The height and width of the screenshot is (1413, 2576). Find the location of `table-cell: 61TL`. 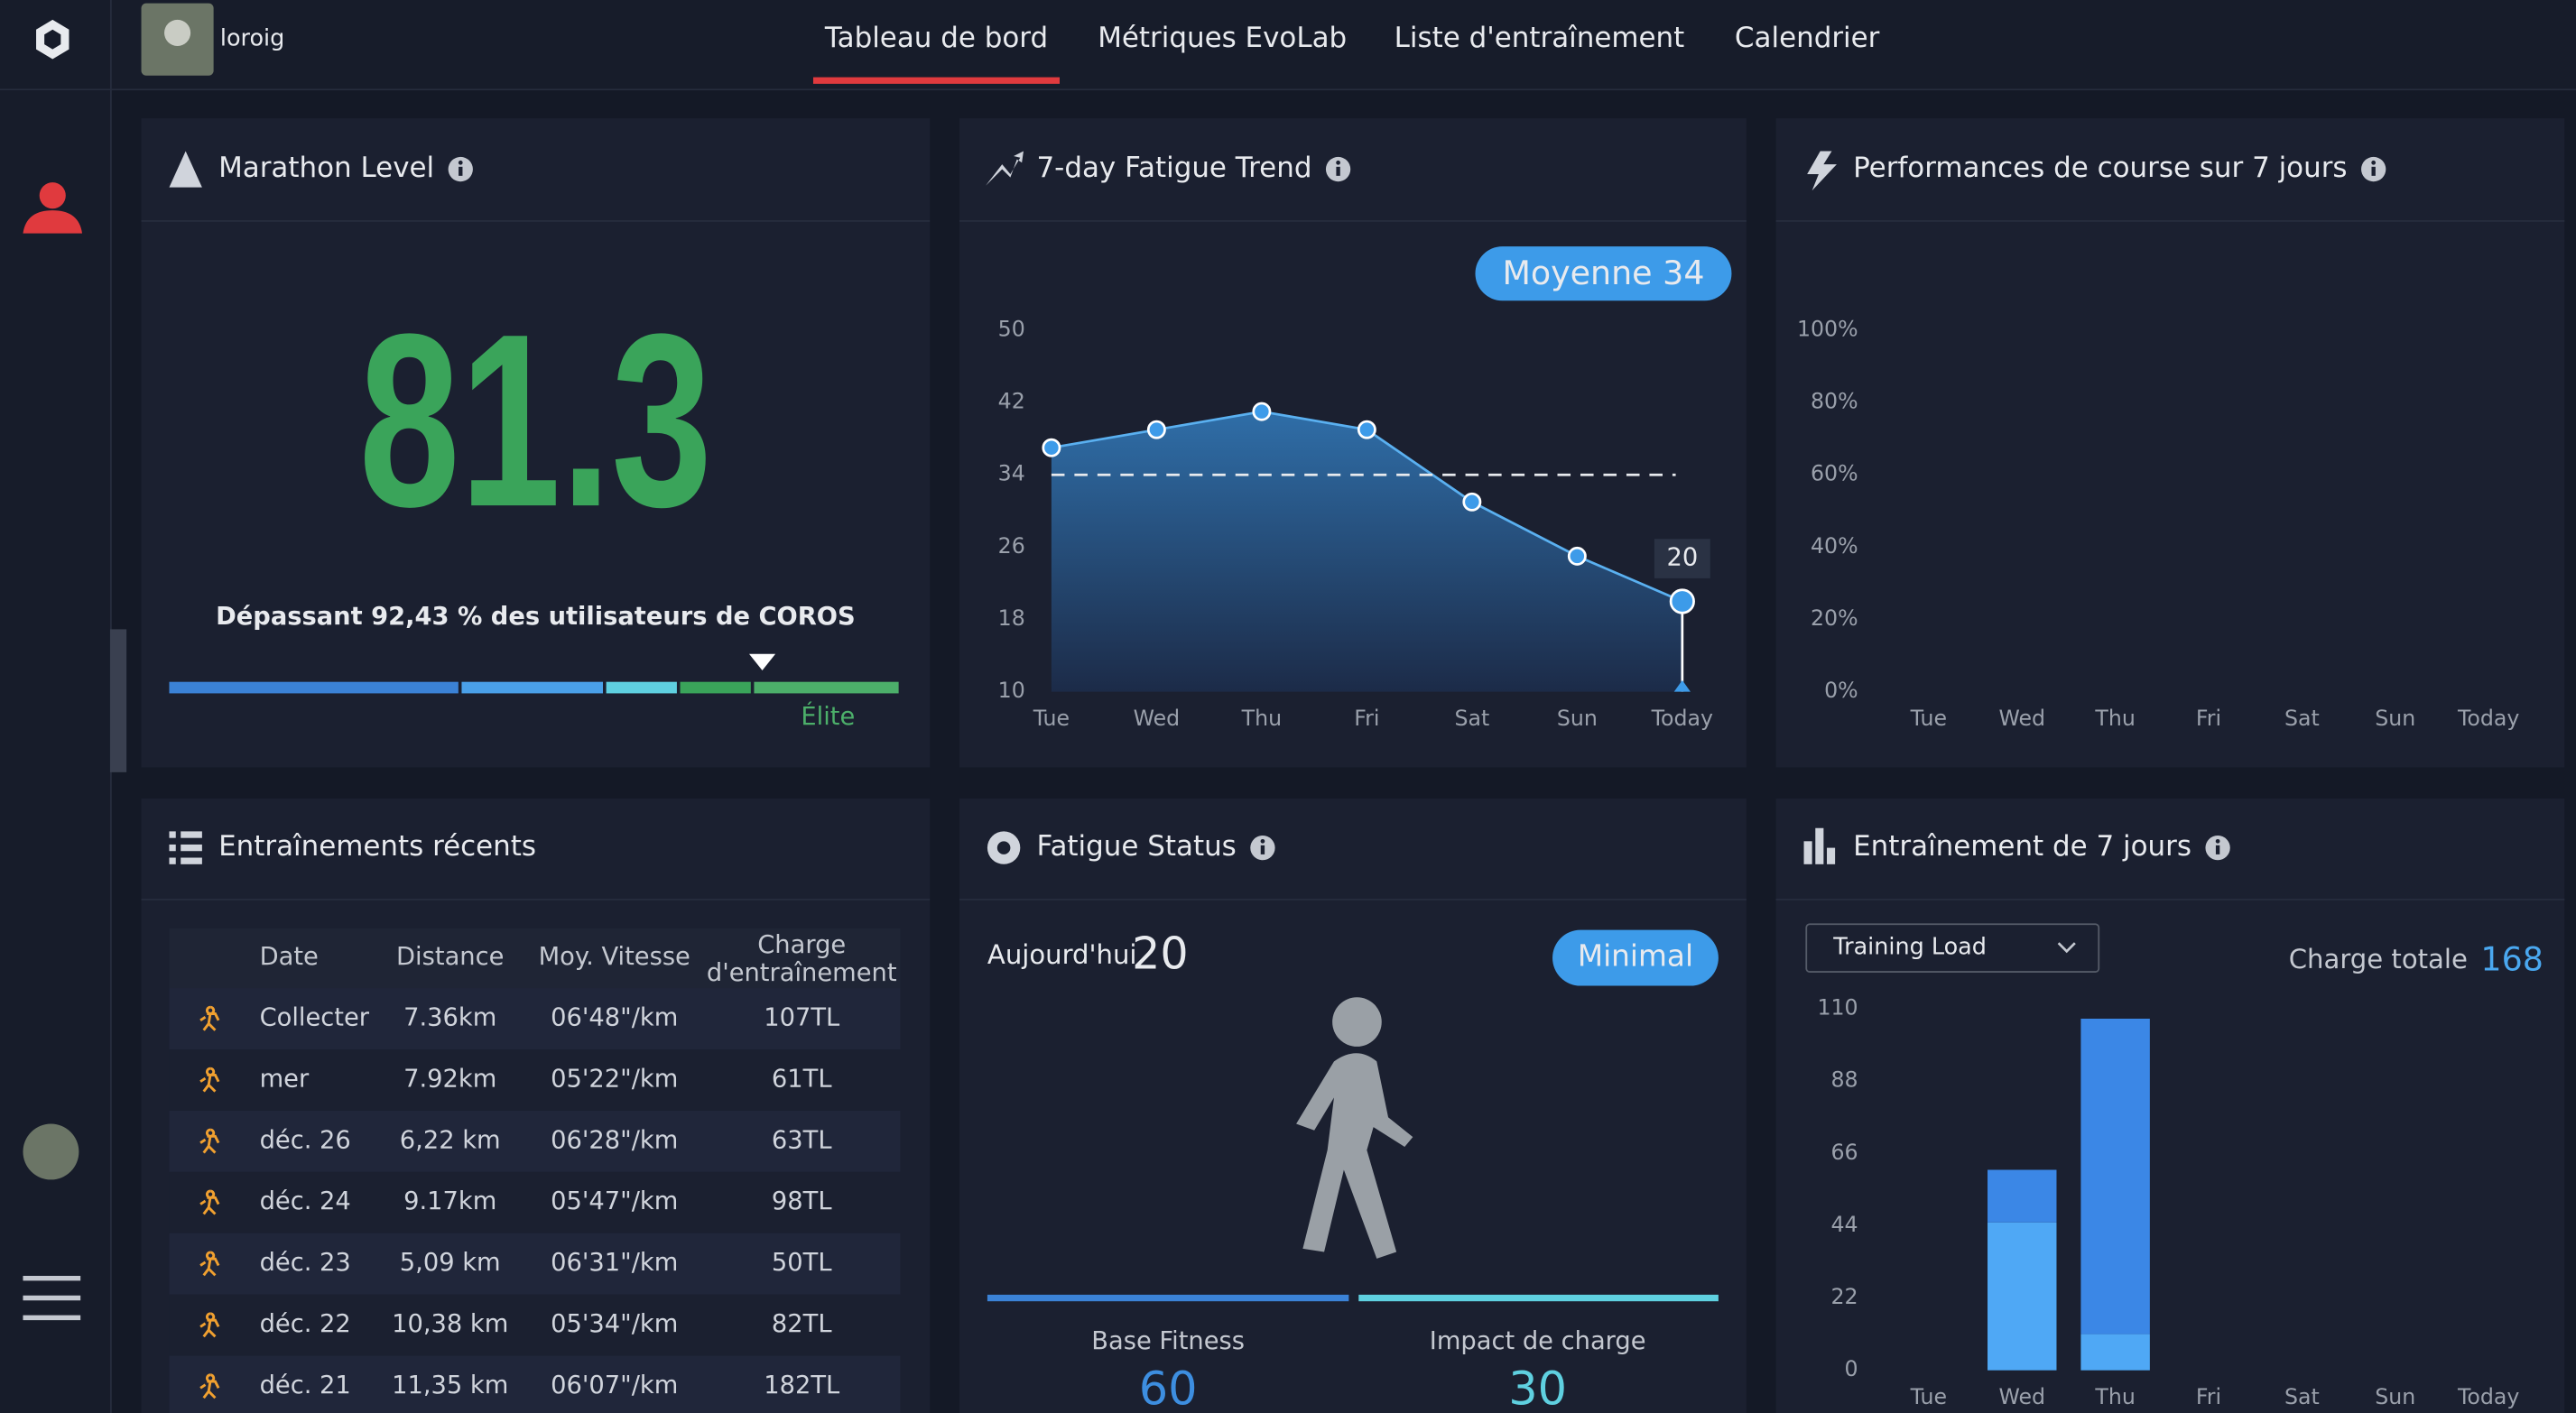

table-cell: 61TL is located at coordinates (802, 1079).